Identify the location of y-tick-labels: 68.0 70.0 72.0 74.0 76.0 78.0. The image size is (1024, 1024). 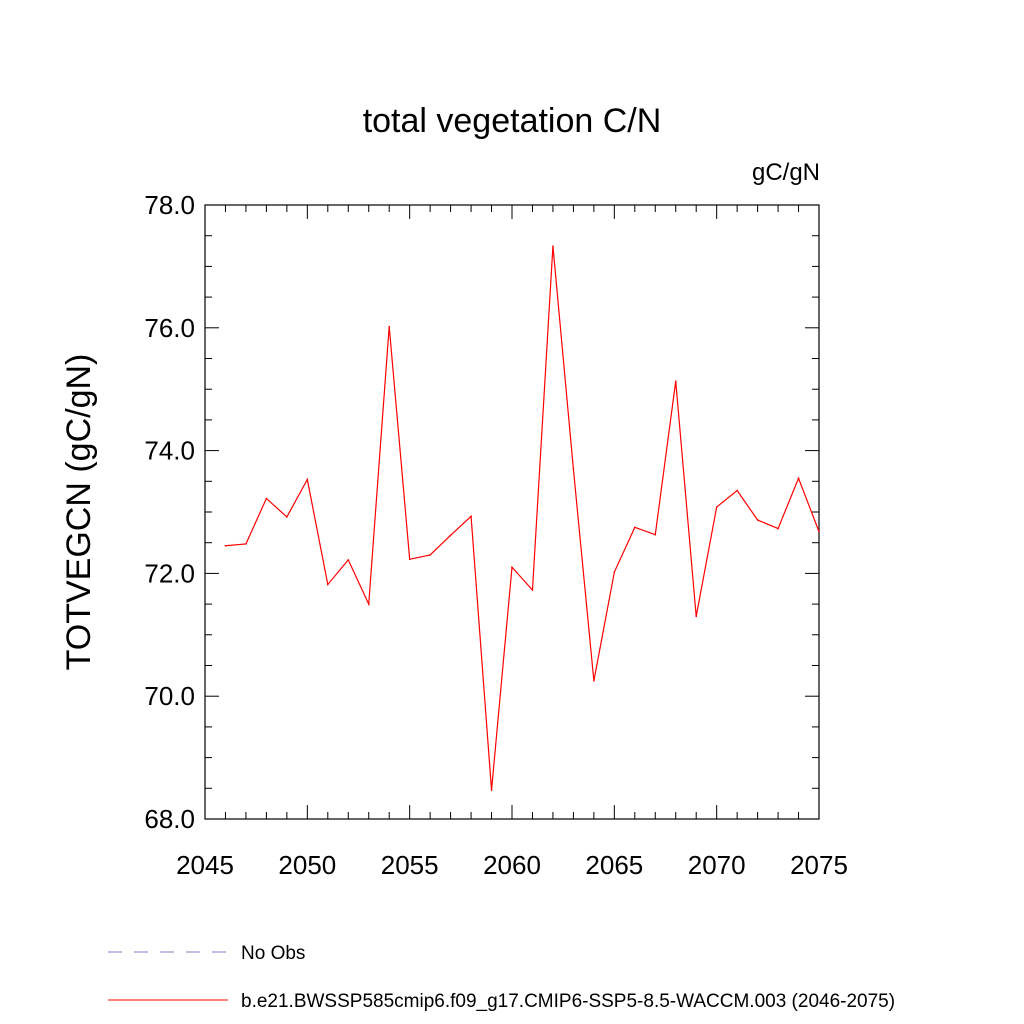
(169, 512).